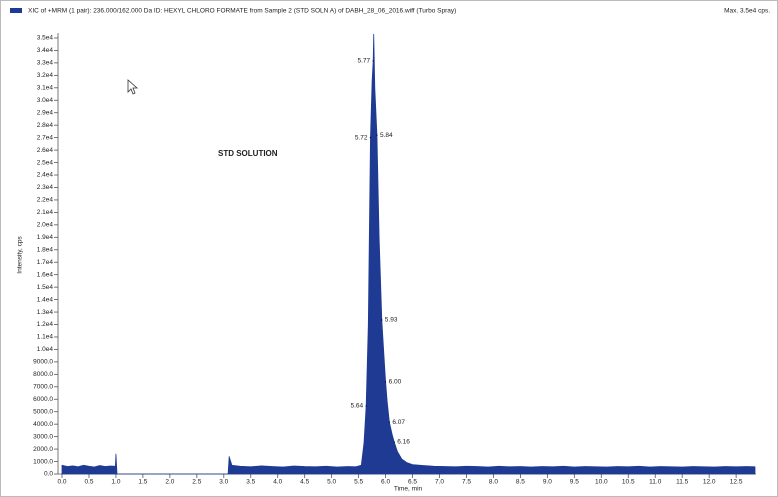 Image resolution: width=778 pixels, height=497 pixels. What do you see at coordinates (45, 112) in the screenshot?
I see `y-tick-label: 2.9e4` at bounding box center [45, 112].